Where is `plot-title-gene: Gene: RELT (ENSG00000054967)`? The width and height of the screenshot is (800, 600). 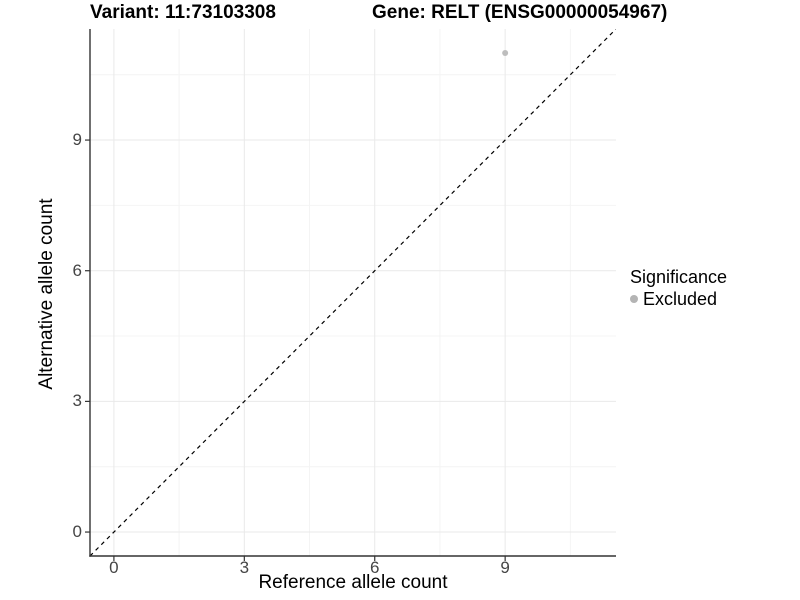
plot-title-gene: Gene: RELT (ENSG00000054967) is located at coordinates (520, 12).